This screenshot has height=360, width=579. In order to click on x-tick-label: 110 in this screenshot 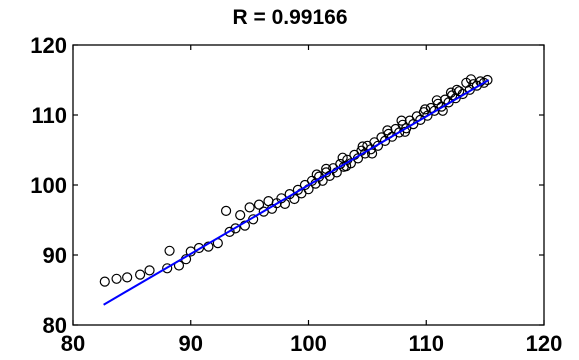, I will do `click(427, 343)`.